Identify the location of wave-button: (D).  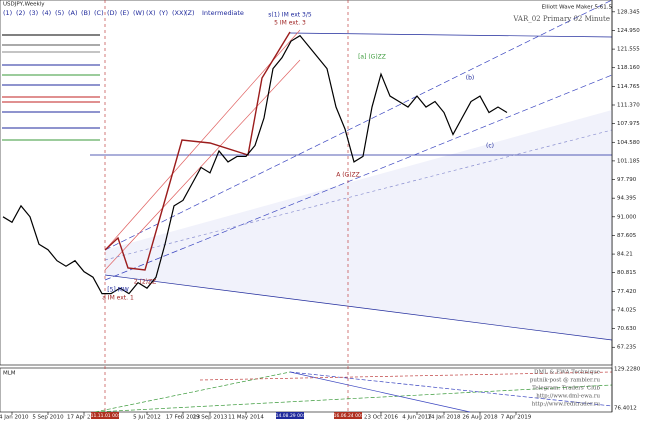
(112, 13).